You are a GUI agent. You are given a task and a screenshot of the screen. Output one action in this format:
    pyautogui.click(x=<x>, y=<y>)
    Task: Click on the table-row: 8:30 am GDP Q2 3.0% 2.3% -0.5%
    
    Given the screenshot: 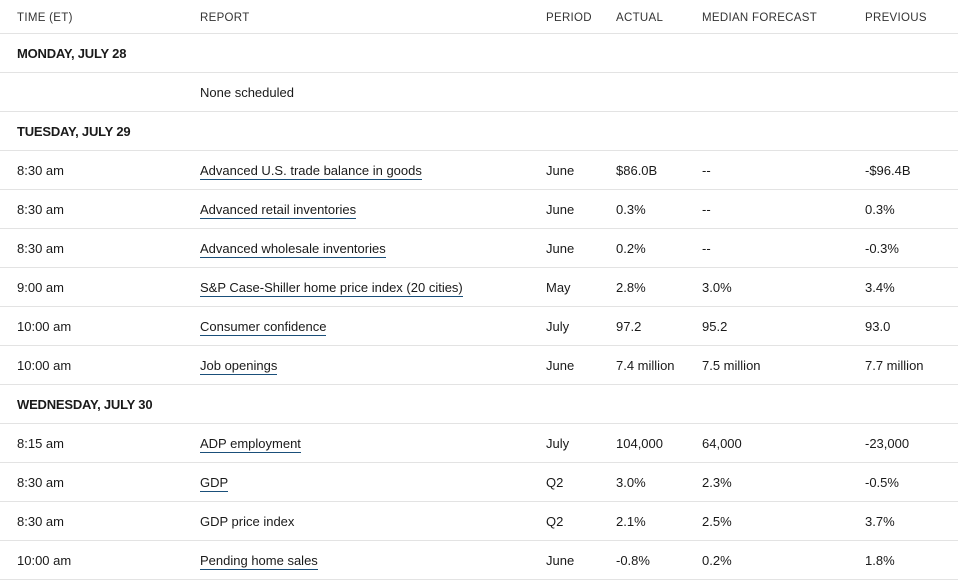 What is the action you would take?
    pyautogui.click(x=479, y=482)
    